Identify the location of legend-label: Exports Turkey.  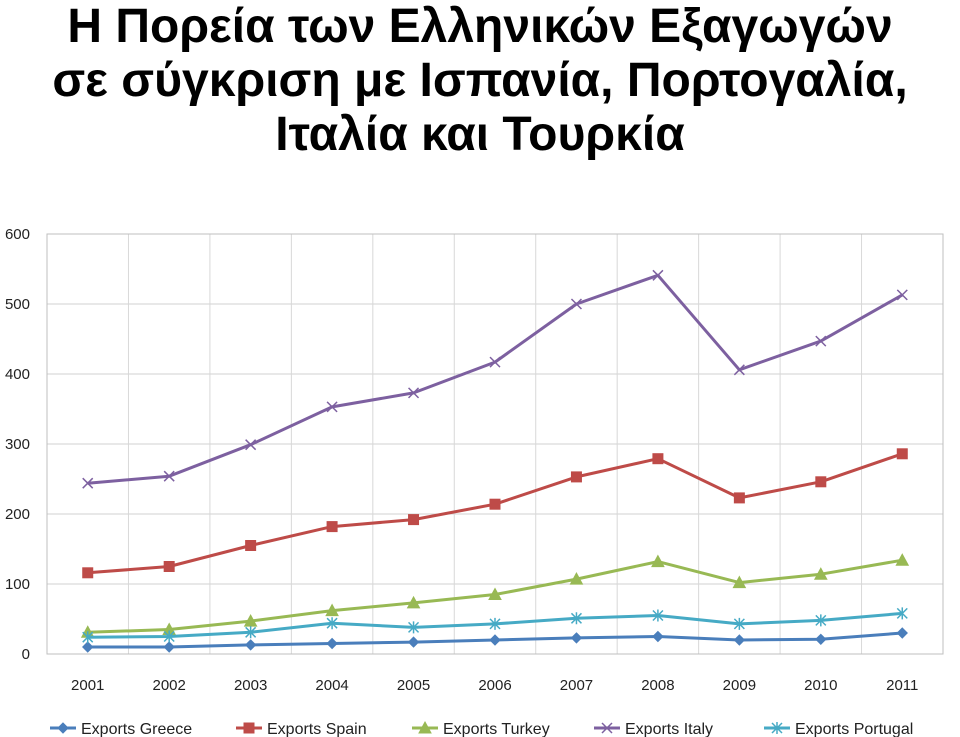
(496, 729).